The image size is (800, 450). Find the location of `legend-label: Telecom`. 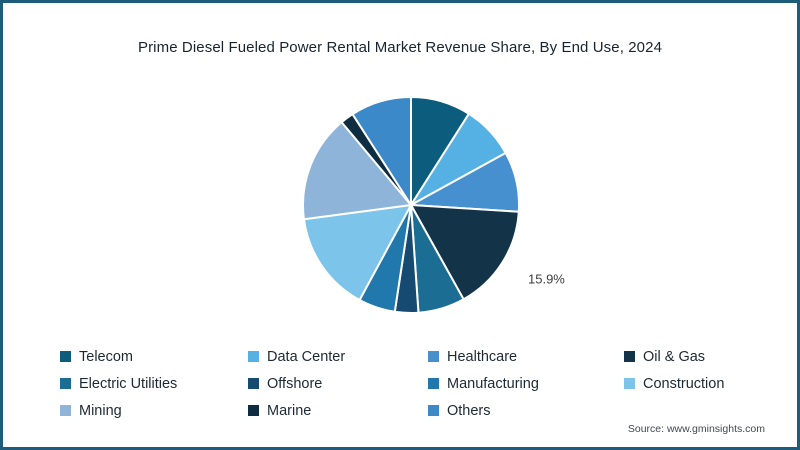

legend-label: Telecom is located at coordinates (106, 356).